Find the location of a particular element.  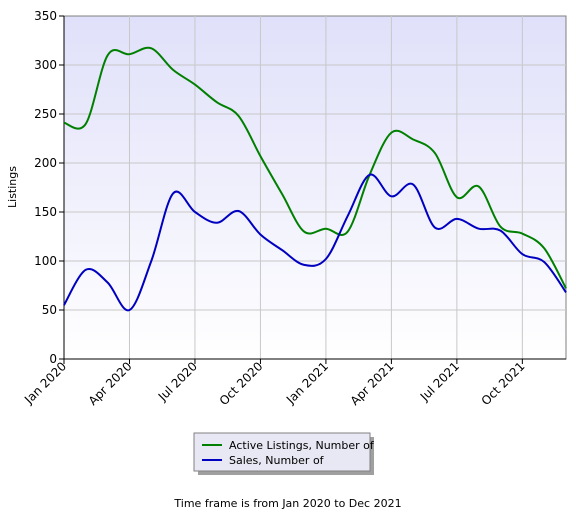

x-tick-label: Jan 2021 is located at coordinates (307, 383).